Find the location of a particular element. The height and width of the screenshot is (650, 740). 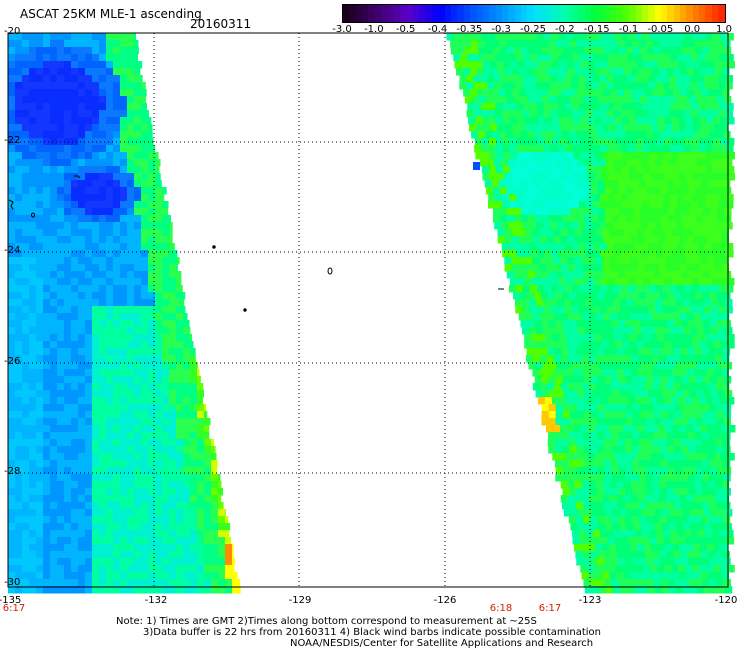

x-tick-label: -123 is located at coordinates (590, 600).